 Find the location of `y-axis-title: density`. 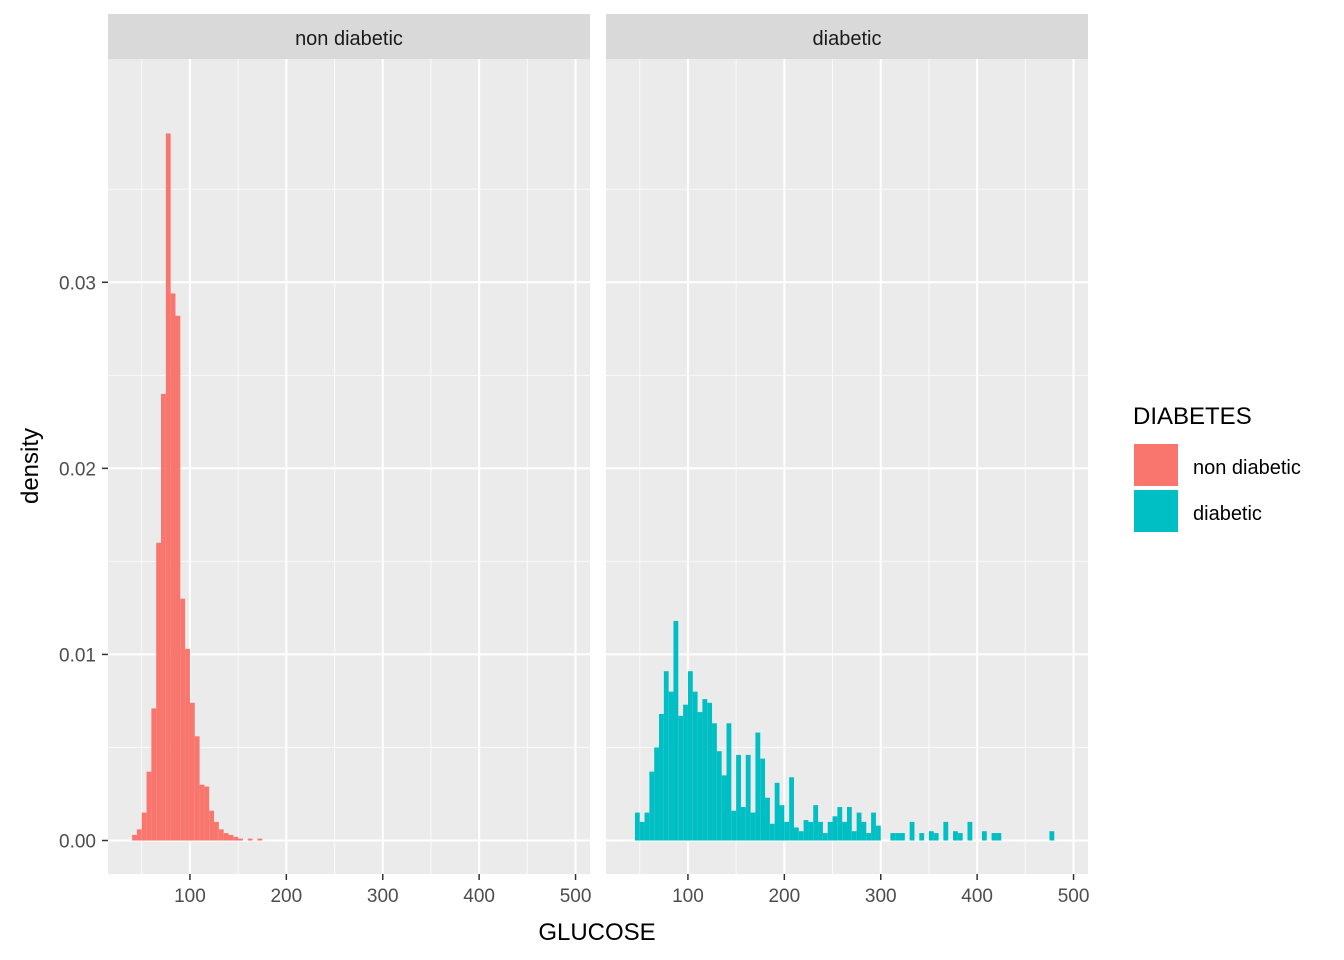

y-axis-title: density is located at coordinates (30, 466).